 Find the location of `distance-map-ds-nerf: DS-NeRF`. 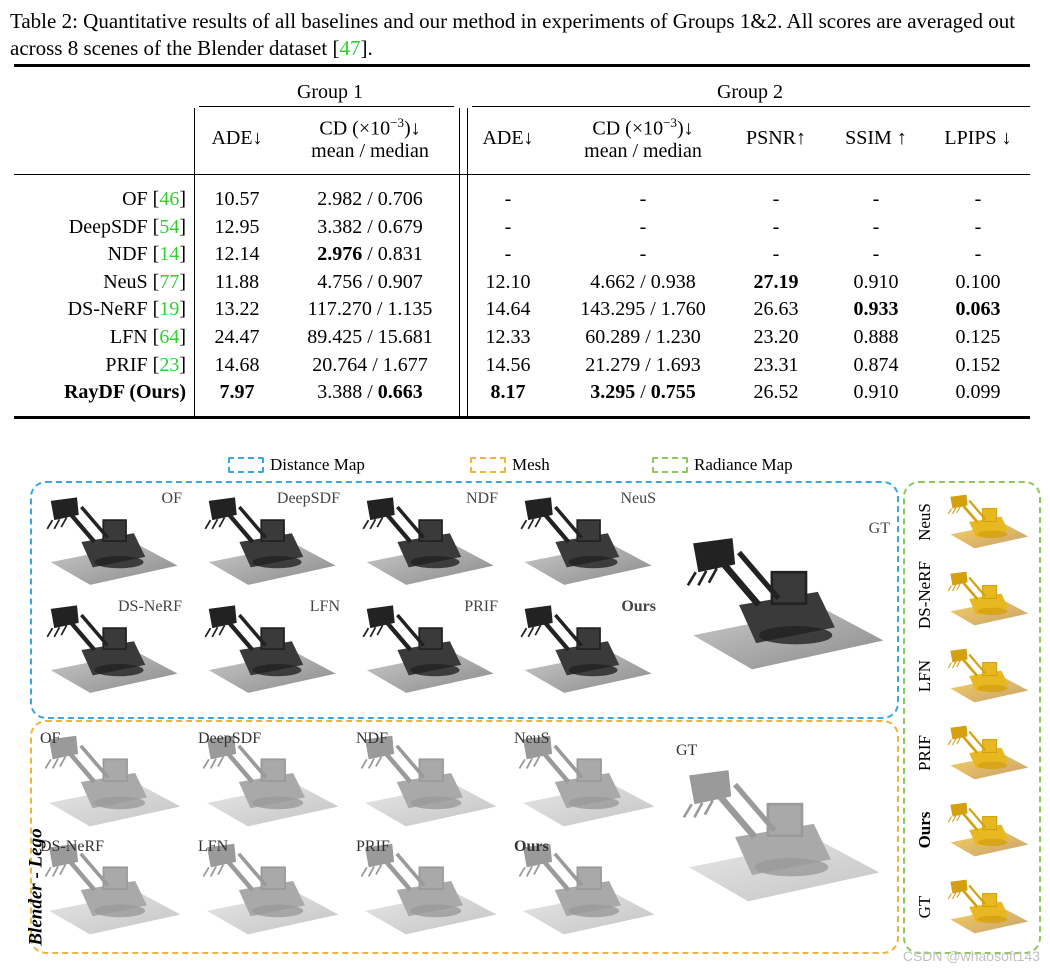

distance-map-ds-nerf: DS-NeRF is located at coordinates (112, 650).